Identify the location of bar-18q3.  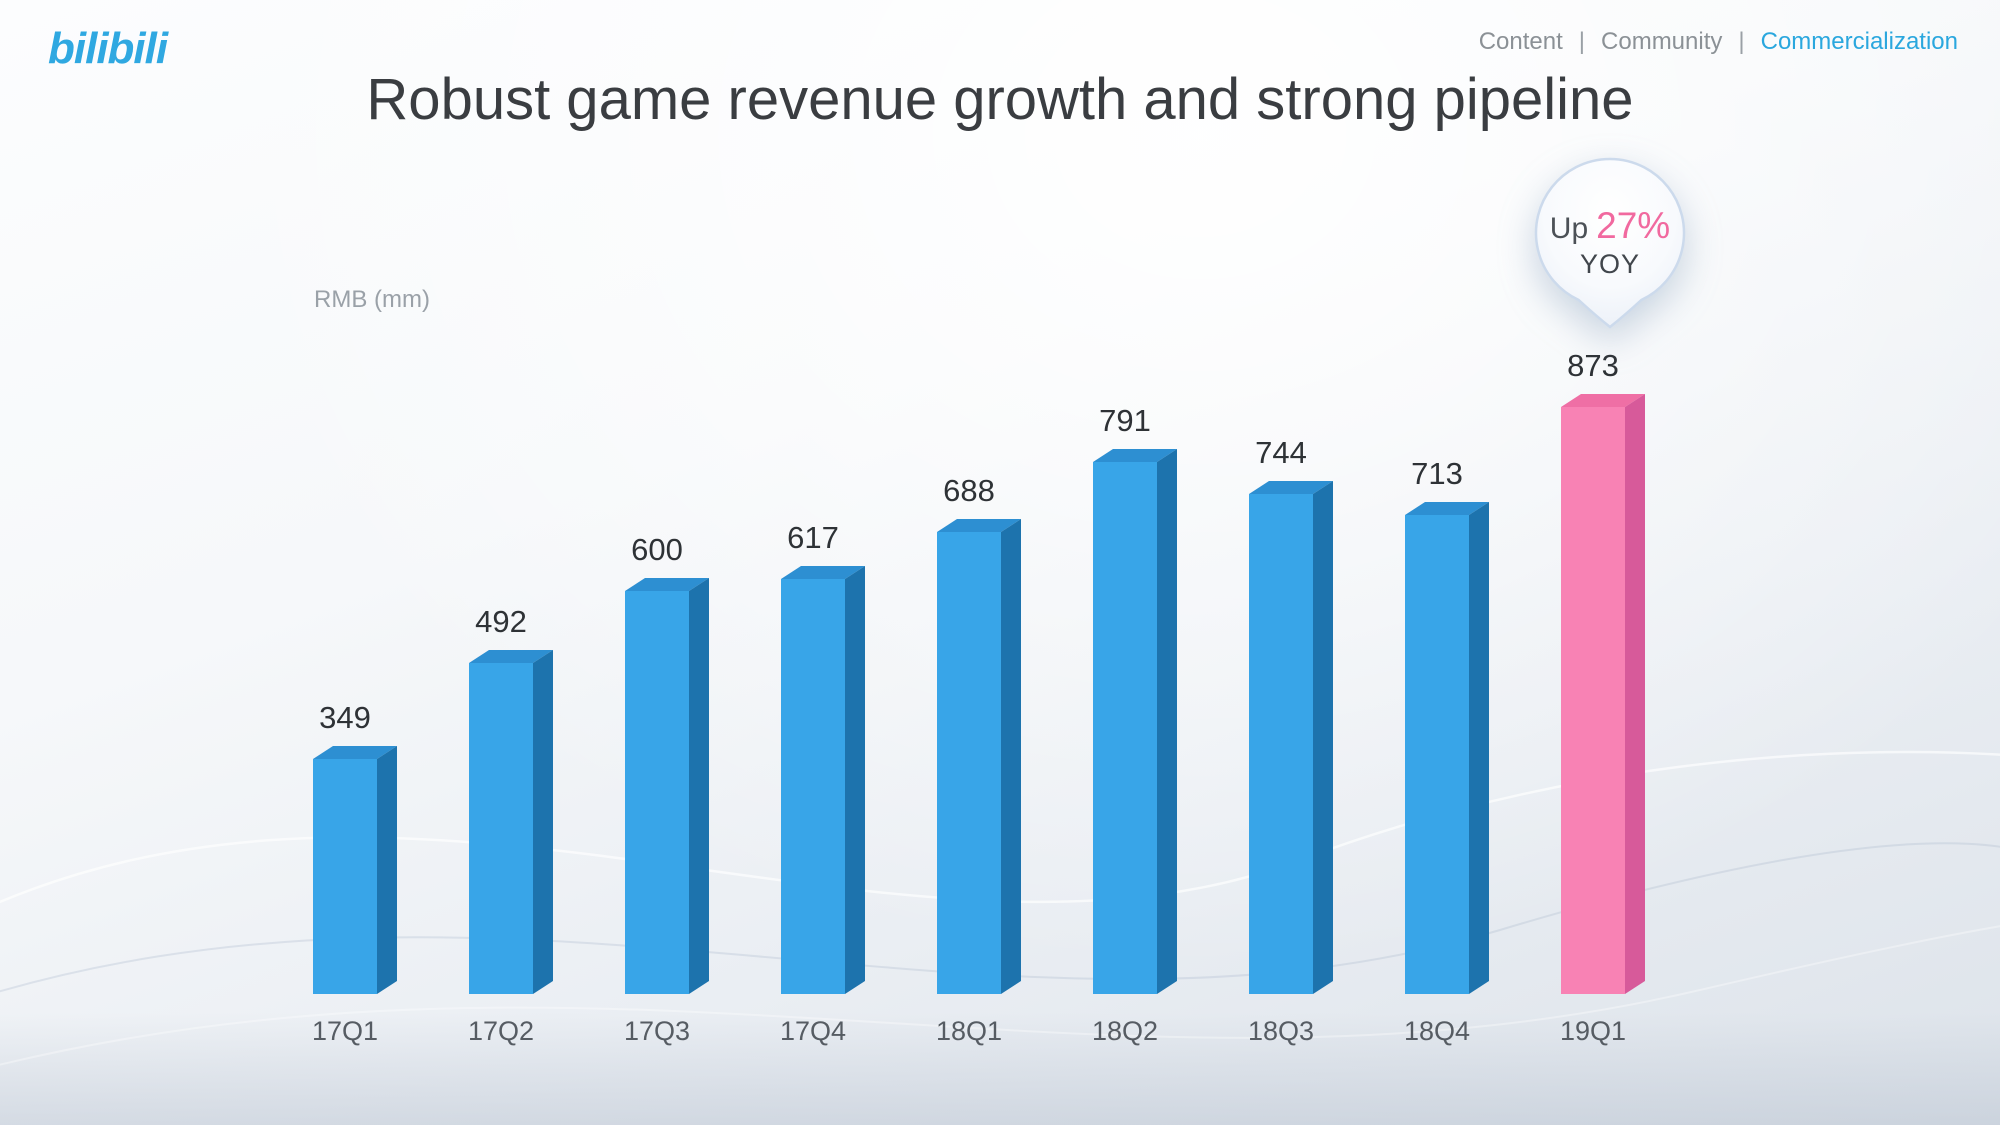
(1291, 737).